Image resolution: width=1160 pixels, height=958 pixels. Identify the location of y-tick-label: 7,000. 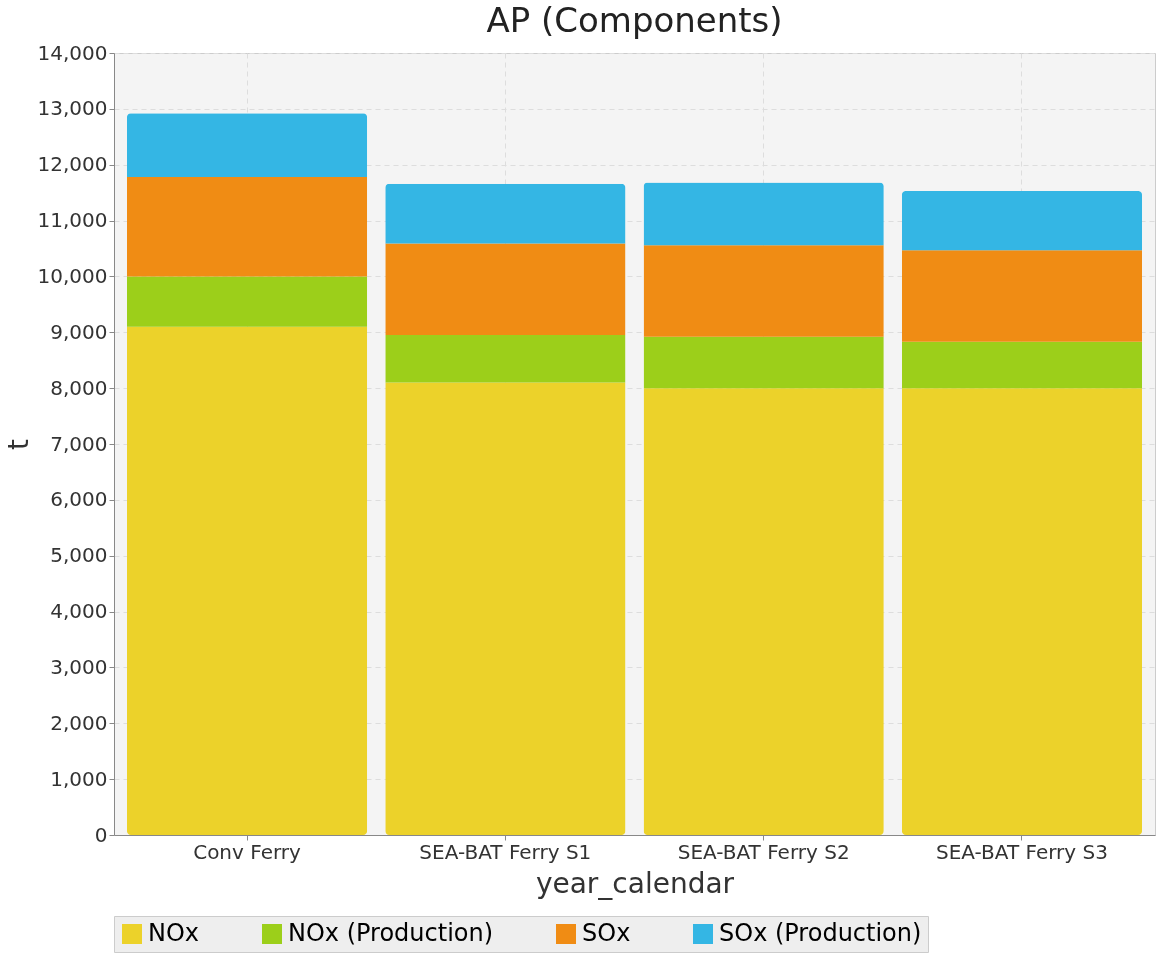
(79, 443).